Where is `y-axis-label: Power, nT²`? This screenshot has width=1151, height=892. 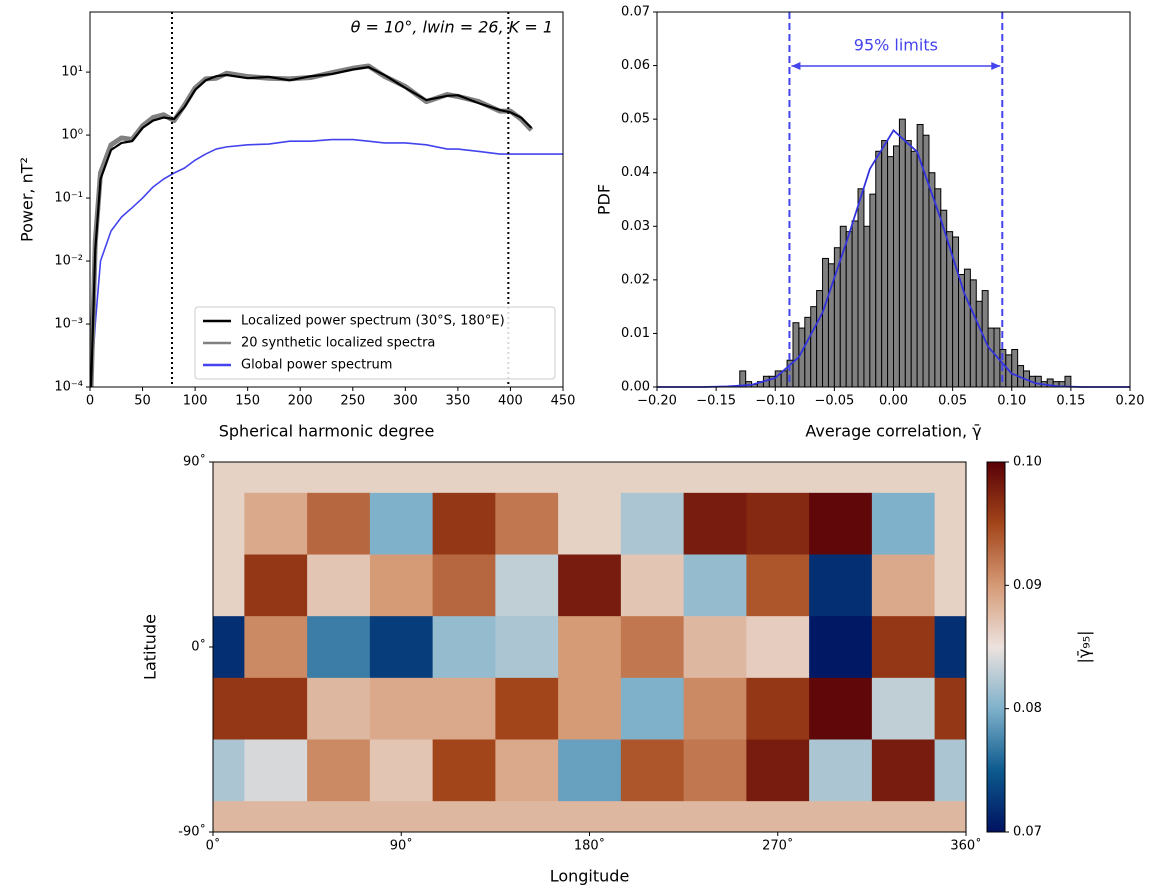 y-axis-label: Power, nT² is located at coordinates (27, 199).